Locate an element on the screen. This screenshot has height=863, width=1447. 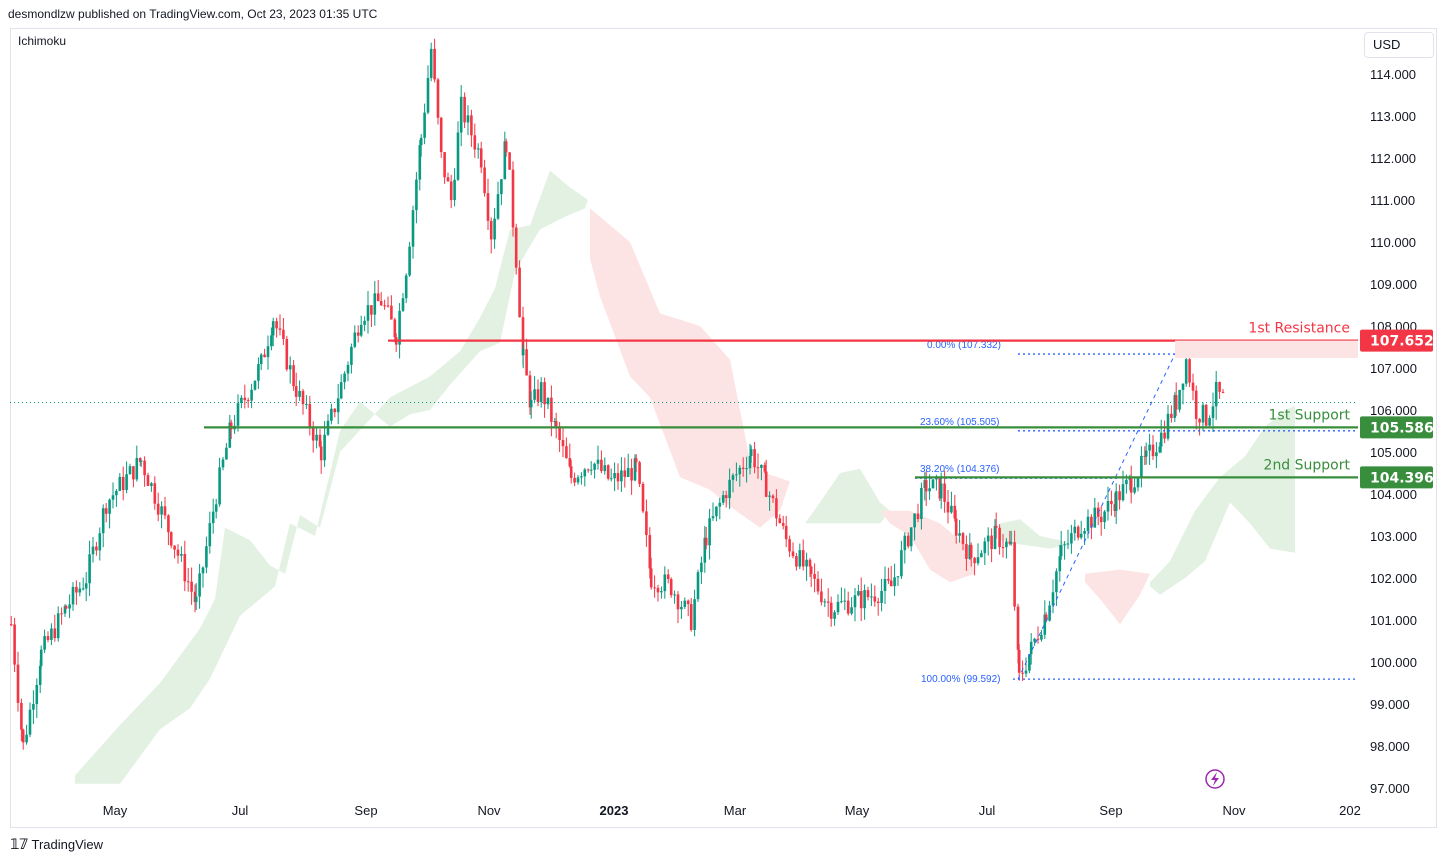
indicator-label: Ichimoku is located at coordinates (42, 41).